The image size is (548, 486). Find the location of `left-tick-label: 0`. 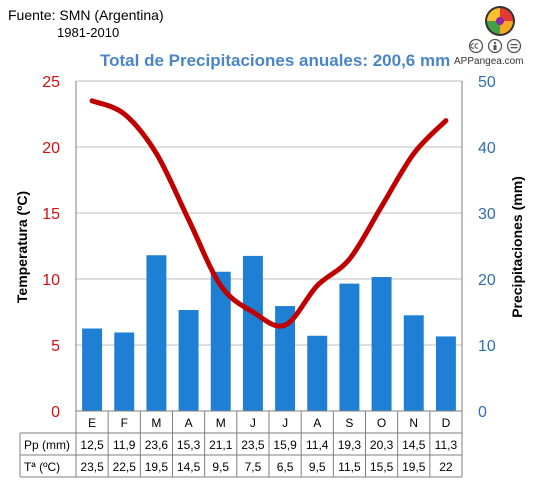

left-tick-label: 0 is located at coordinates (55, 412).